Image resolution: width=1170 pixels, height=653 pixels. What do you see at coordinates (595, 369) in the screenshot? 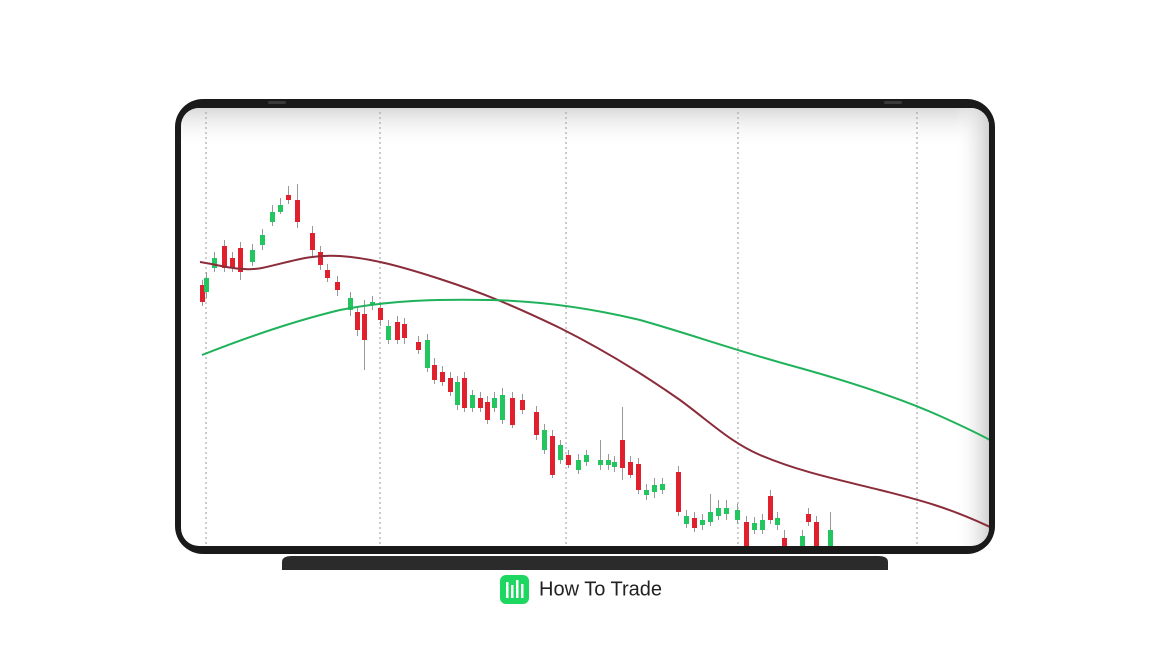
I see `moving-average-fast` at bounding box center [595, 369].